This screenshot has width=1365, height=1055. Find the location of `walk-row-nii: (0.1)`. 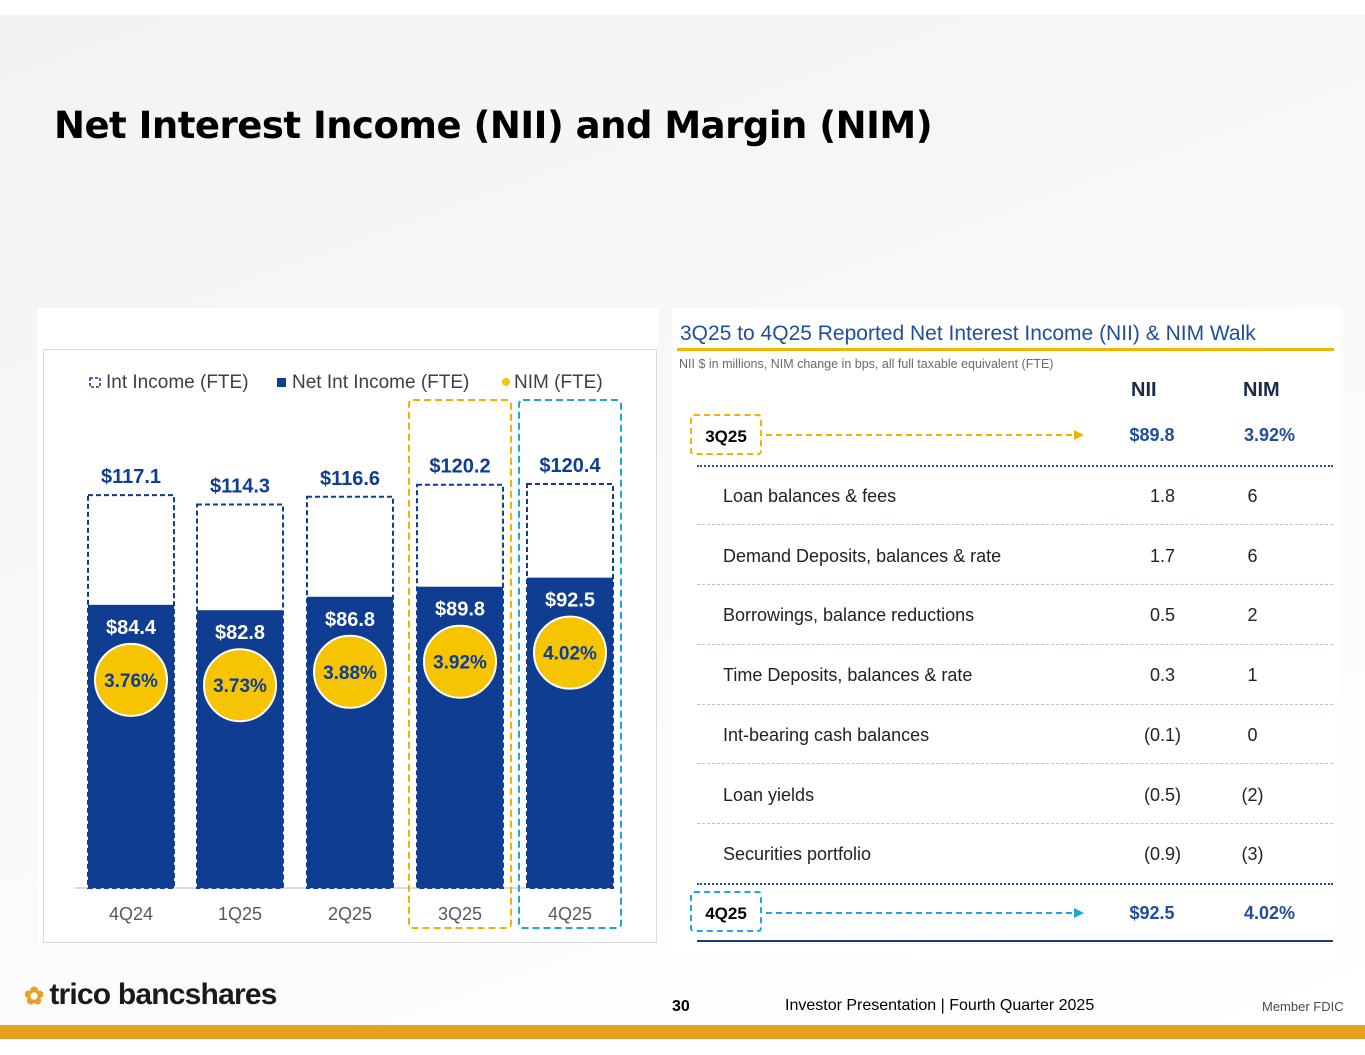

walk-row-nii: (0.1) is located at coordinates (1162, 735).